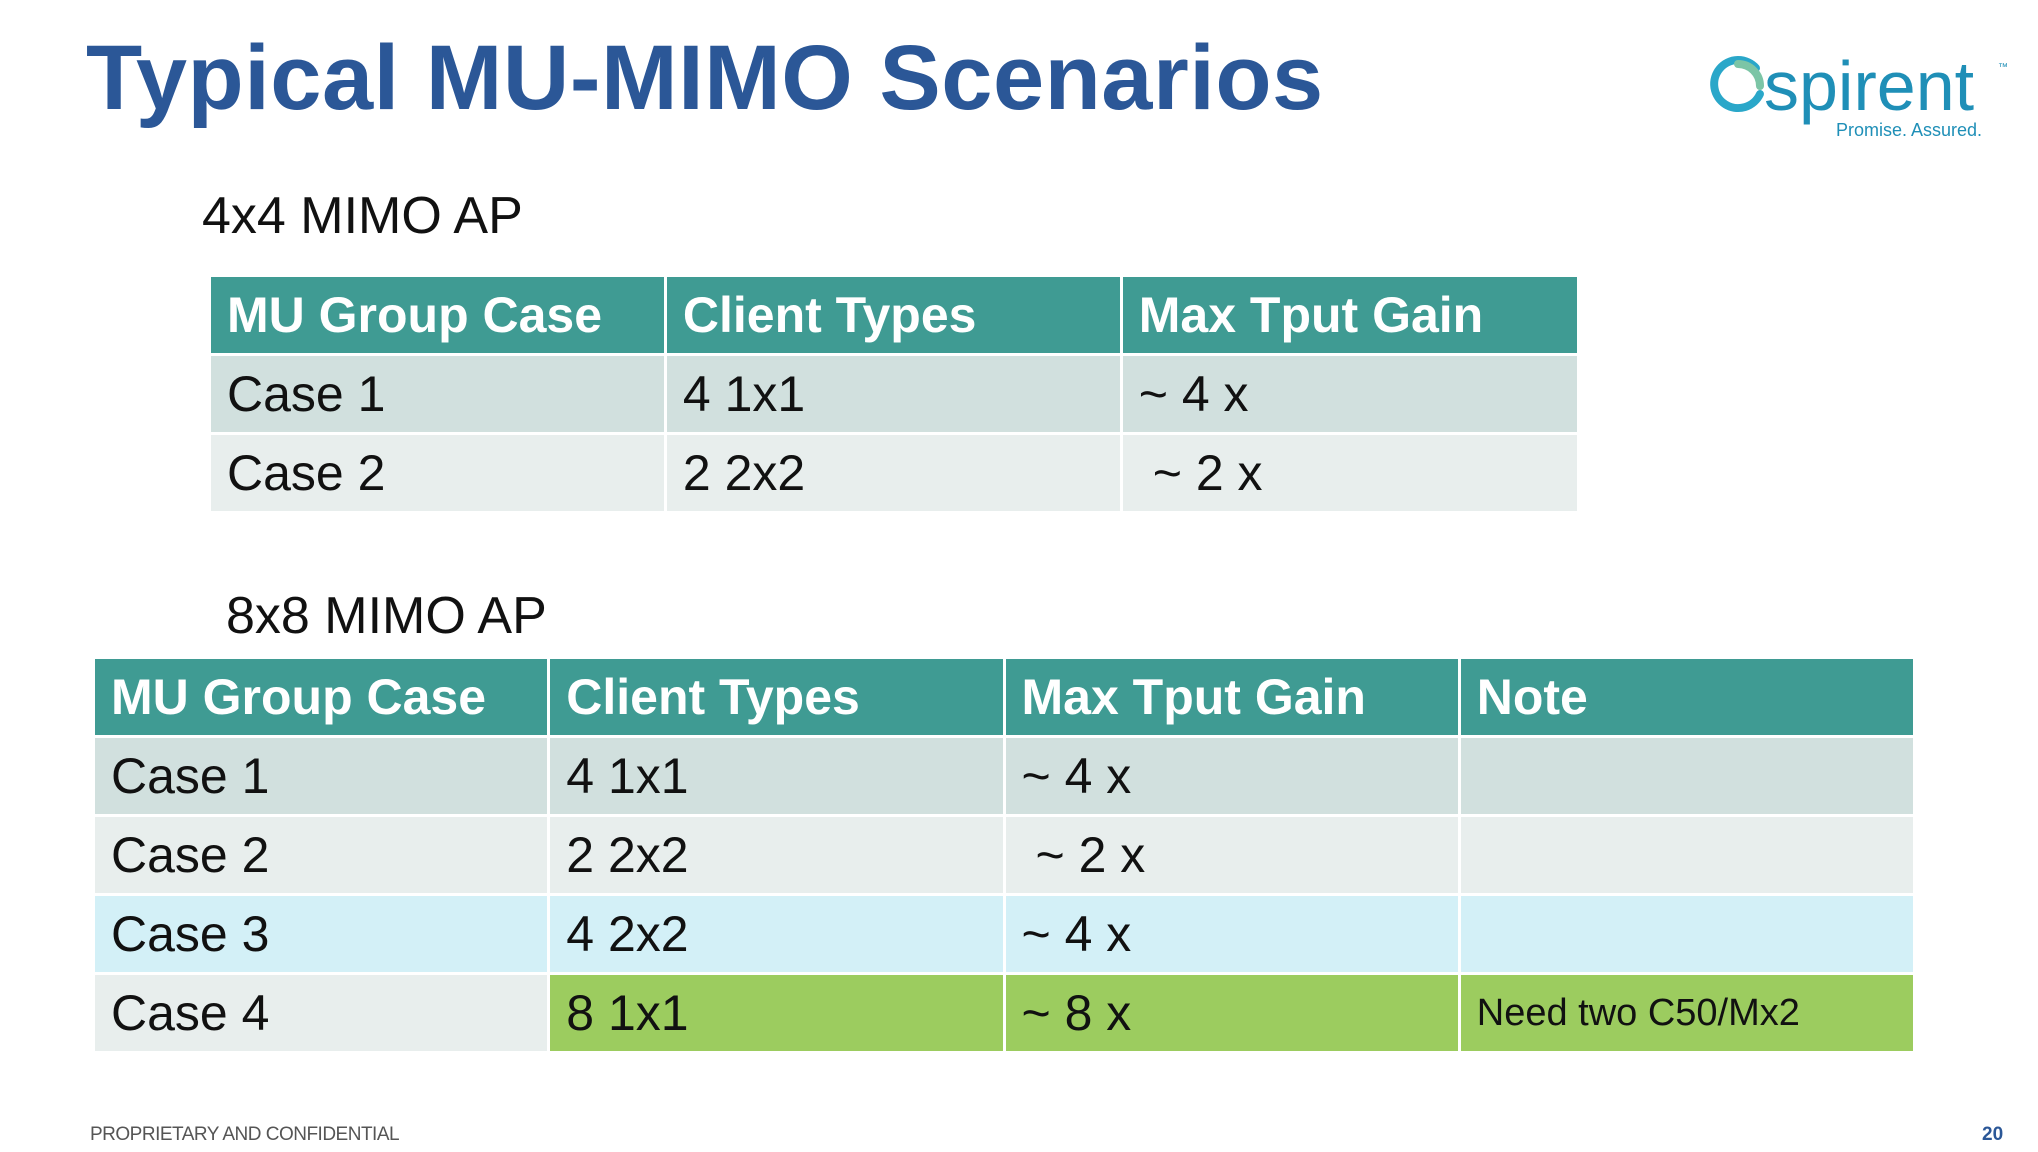 The image size is (2038, 1152). What do you see at coordinates (1686, 1013) in the screenshot?
I see `cell-note: Need two C50/Mx2` at bounding box center [1686, 1013].